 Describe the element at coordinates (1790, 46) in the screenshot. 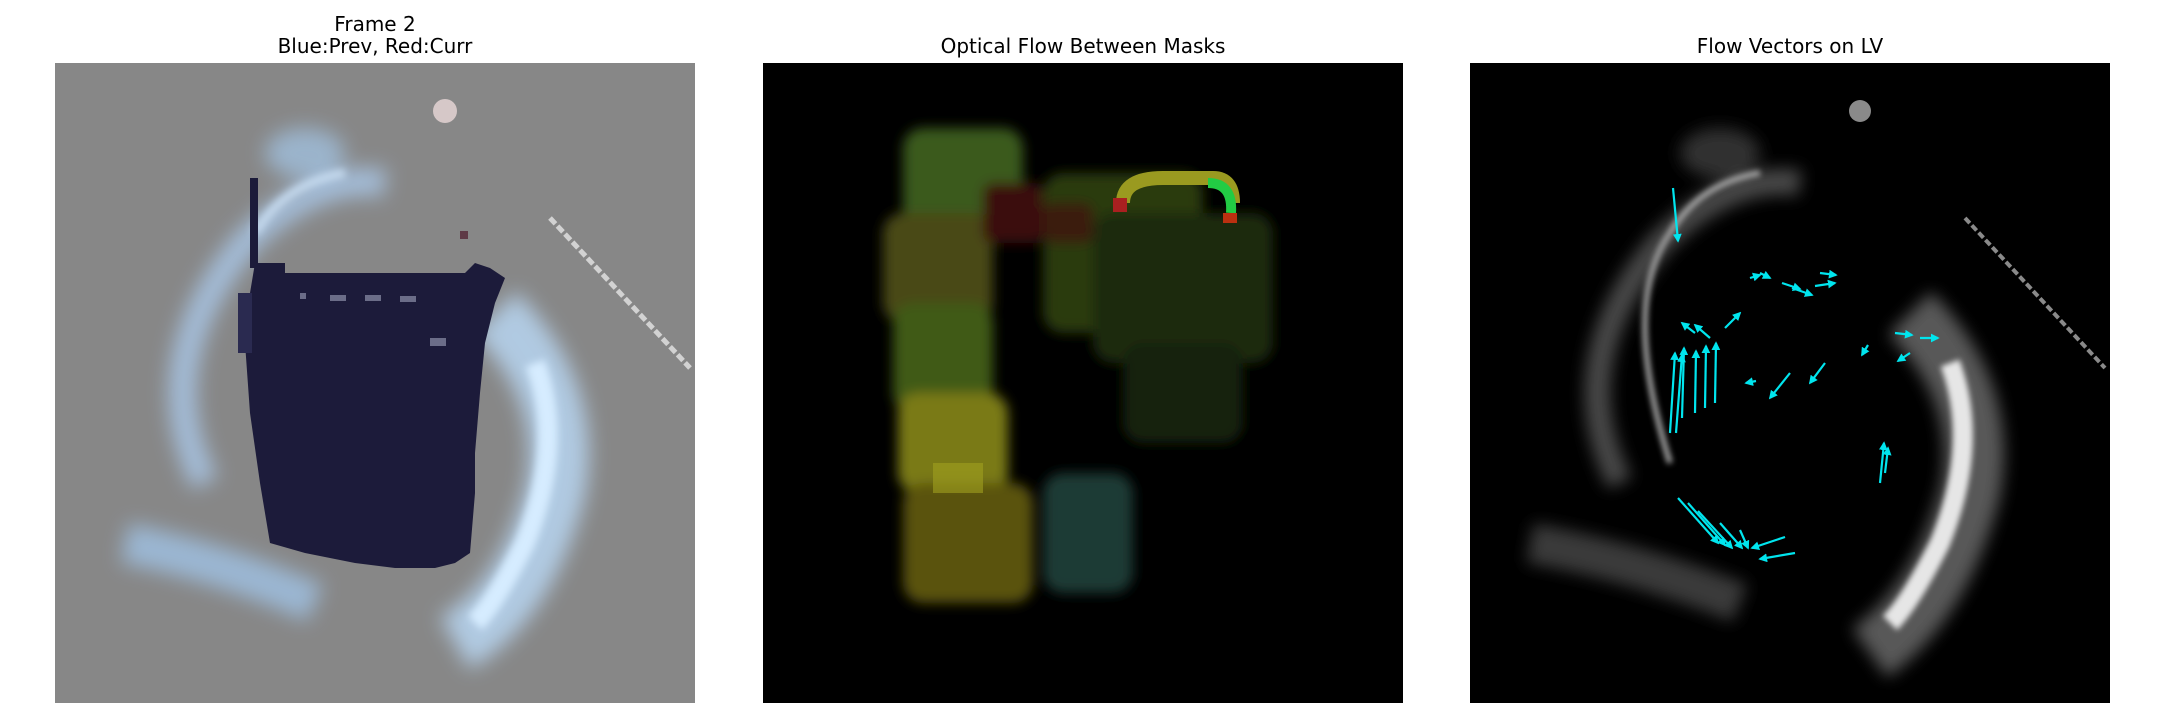

I see `panel-title: Flow Vectors on LV` at that location.